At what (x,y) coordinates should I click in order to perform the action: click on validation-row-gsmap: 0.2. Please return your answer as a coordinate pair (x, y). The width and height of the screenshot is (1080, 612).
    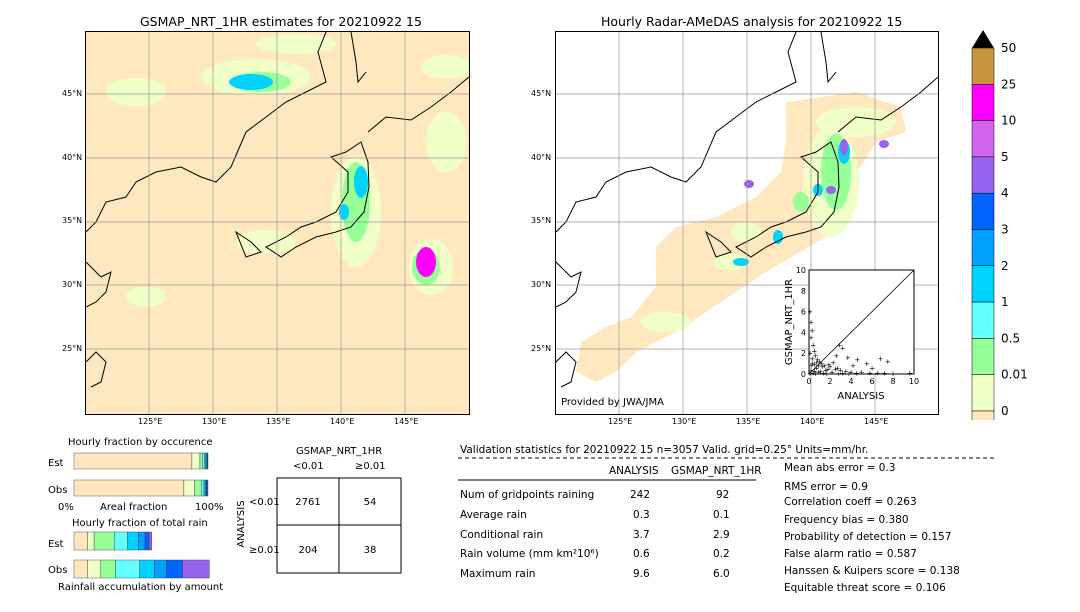
    Looking at the image, I should click on (721, 554).